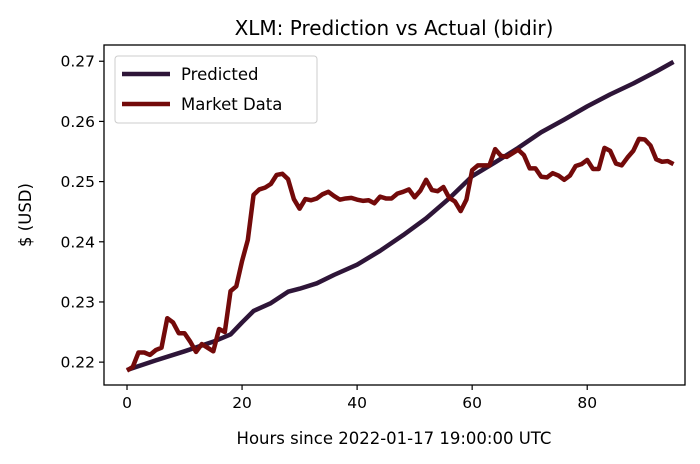  I want to click on y-tick-label: 0.23, so click(77, 302).